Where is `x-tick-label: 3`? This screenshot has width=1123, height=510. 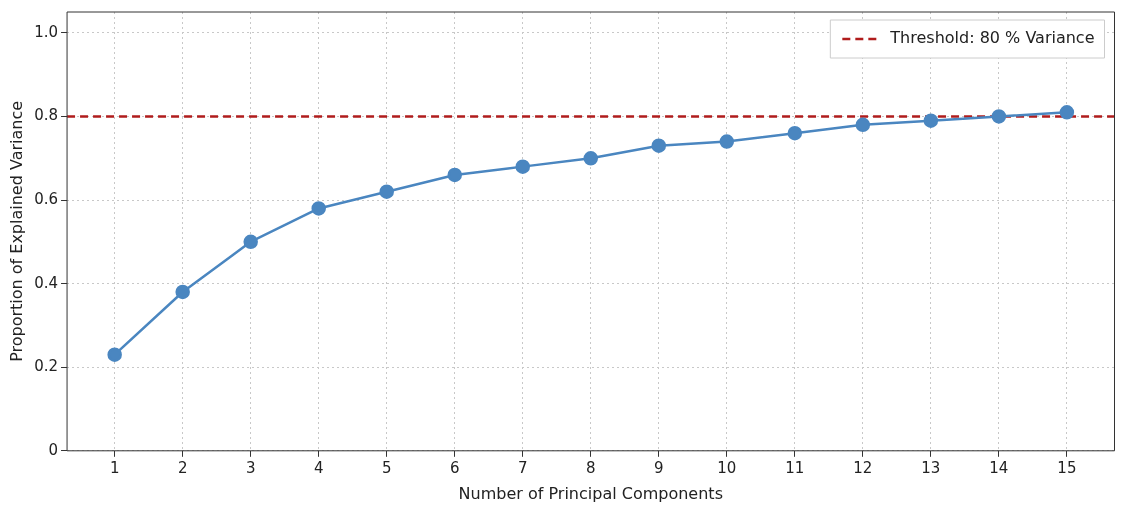
x-tick-label: 3 is located at coordinates (250, 467).